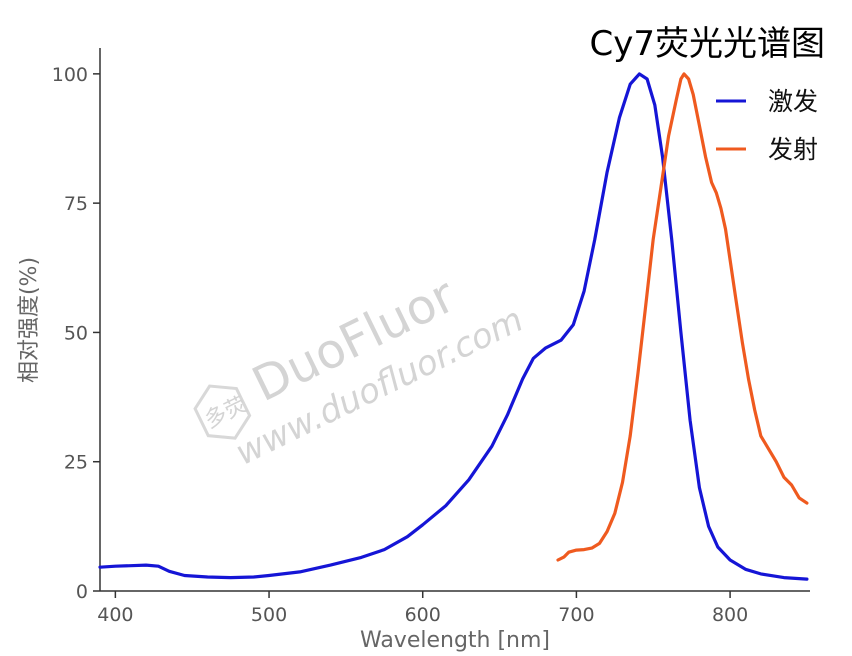 This screenshot has height=656, width=852. I want to click on legend-label-emission: 发射, so click(793, 149).